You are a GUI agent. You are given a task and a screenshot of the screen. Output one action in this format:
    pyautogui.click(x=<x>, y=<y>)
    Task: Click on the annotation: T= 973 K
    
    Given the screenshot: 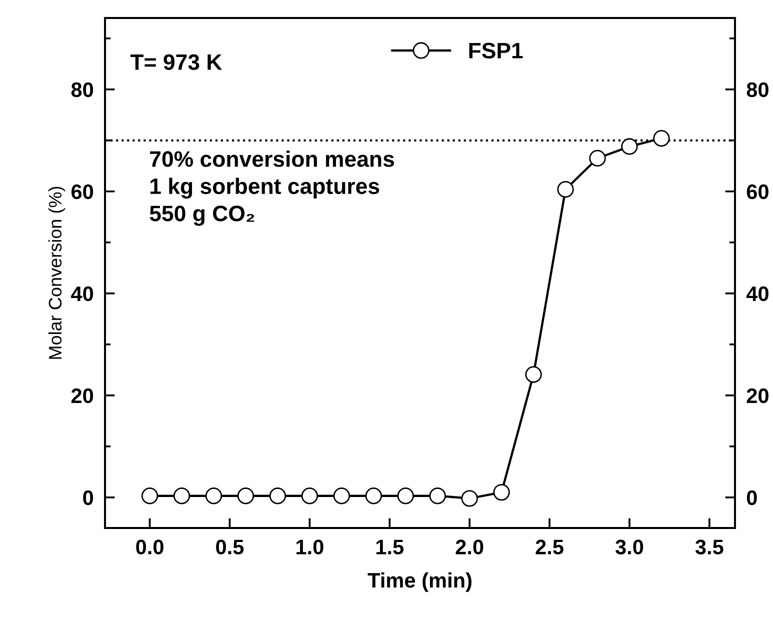 What is the action you would take?
    pyautogui.click(x=176, y=62)
    